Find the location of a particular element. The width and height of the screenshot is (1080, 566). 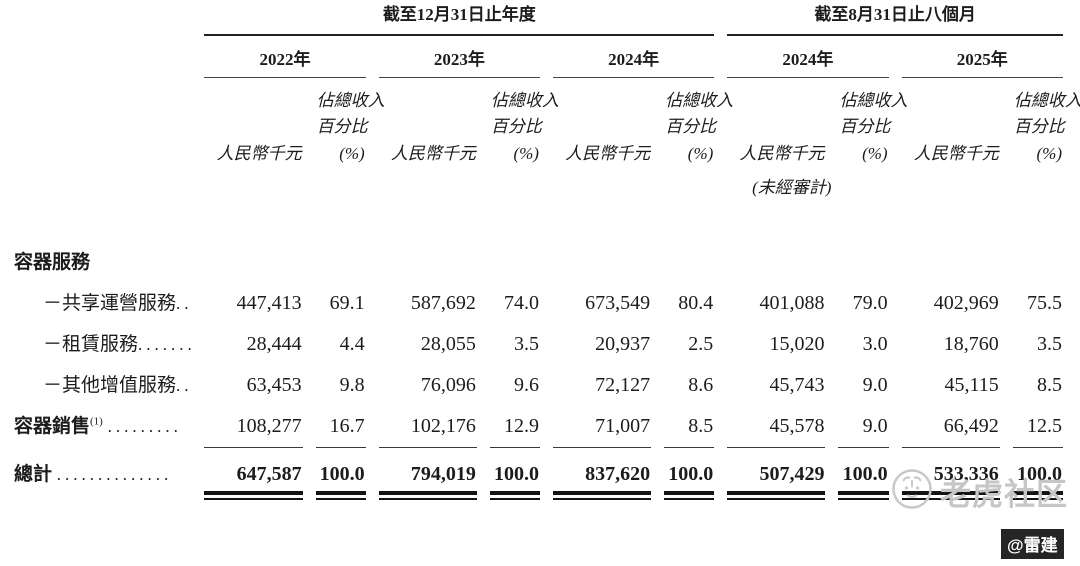

footnote-marker: (1) is located at coordinates (96, 421).